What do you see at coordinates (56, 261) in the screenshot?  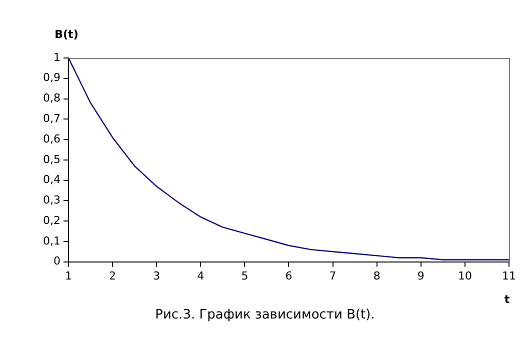 I see `y-tick-label: 0` at bounding box center [56, 261].